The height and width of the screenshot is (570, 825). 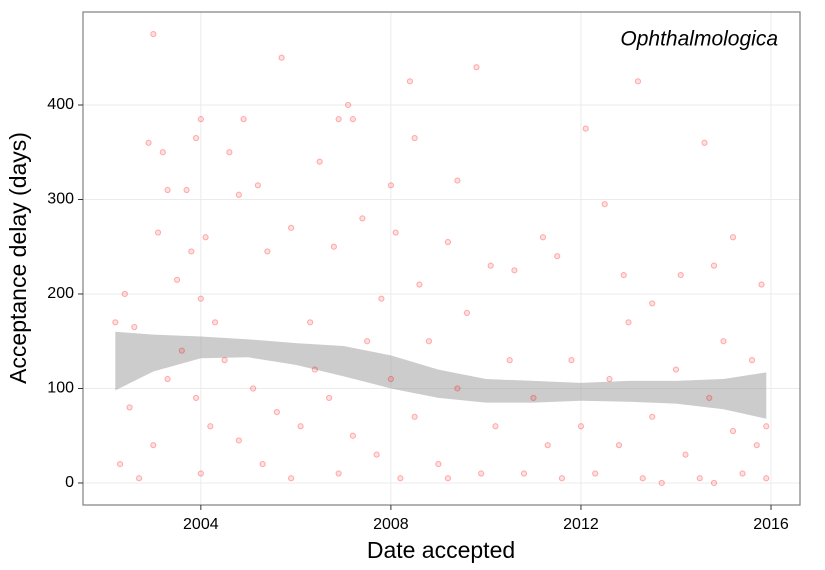 What do you see at coordinates (441, 375) in the screenshot?
I see `smooth-band` at bounding box center [441, 375].